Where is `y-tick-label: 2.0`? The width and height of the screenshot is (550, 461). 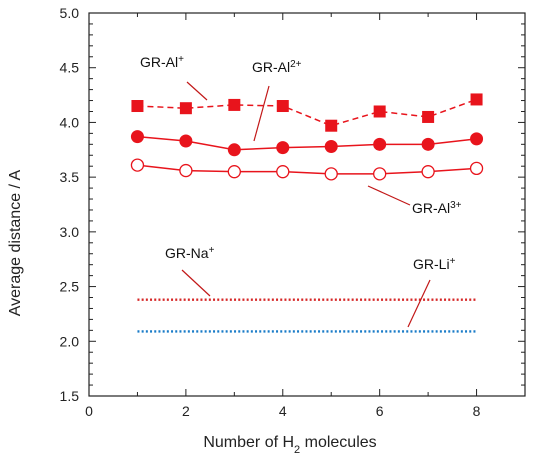
y-tick-label: 2.0 is located at coordinates (70, 341).